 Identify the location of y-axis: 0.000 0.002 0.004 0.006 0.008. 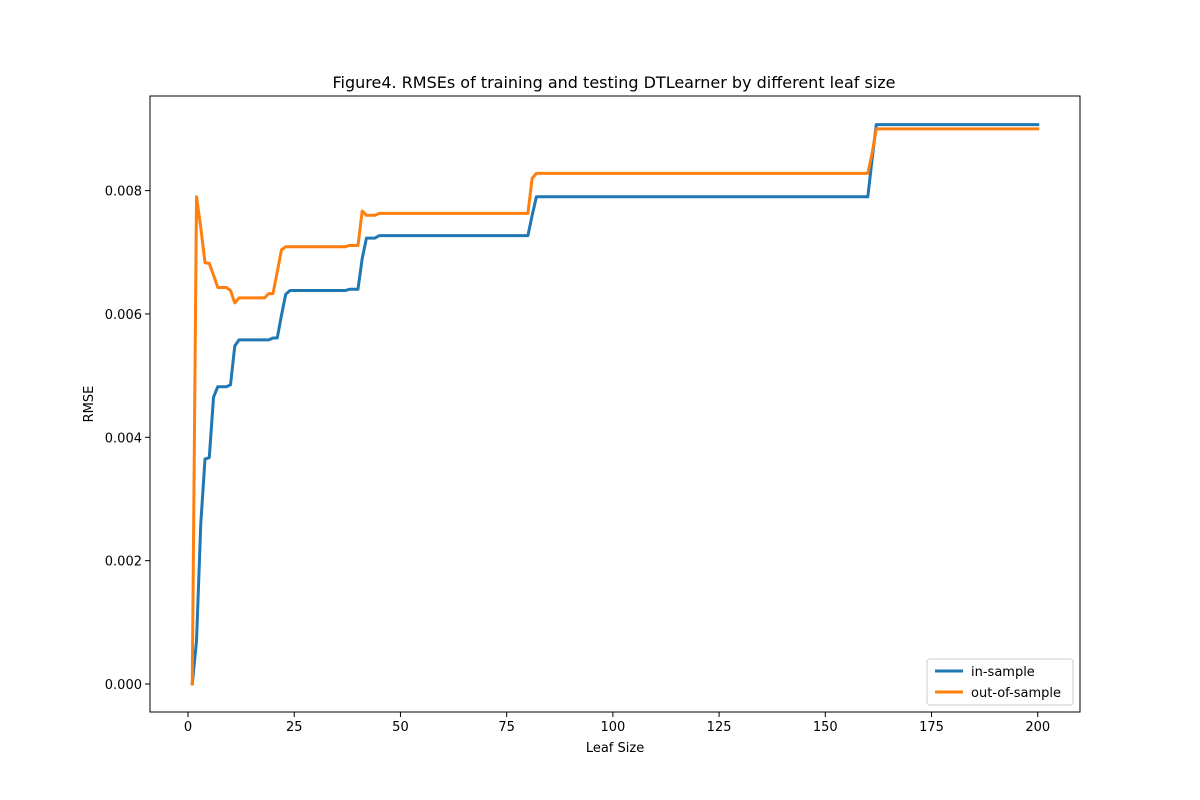
(127, 439).